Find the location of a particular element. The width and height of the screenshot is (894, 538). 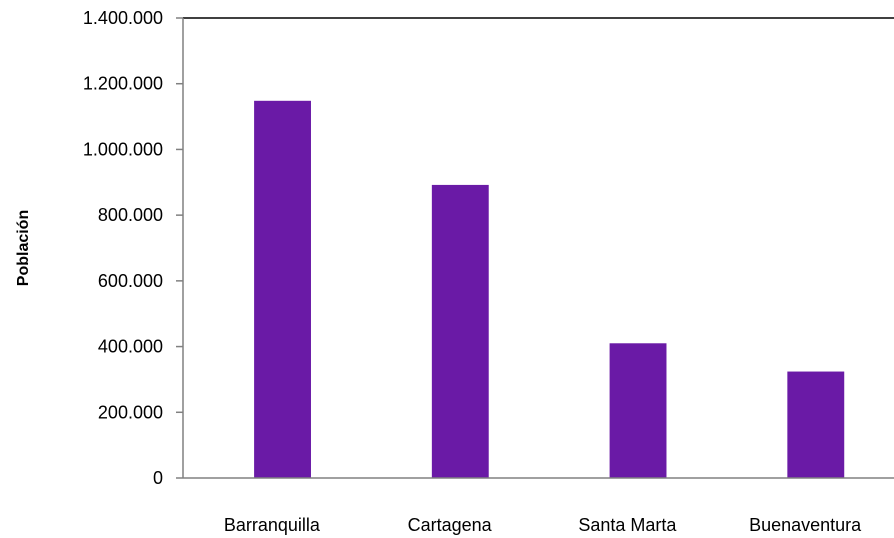

x-tick-label: Cartagena is located at coordinates (450, 525).